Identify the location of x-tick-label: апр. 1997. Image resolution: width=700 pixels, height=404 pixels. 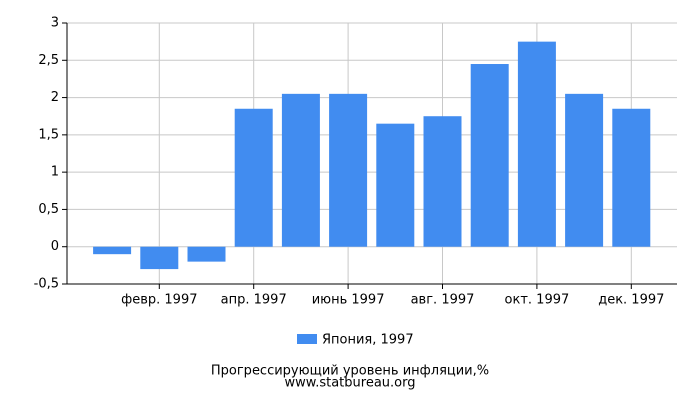
(254, 300).